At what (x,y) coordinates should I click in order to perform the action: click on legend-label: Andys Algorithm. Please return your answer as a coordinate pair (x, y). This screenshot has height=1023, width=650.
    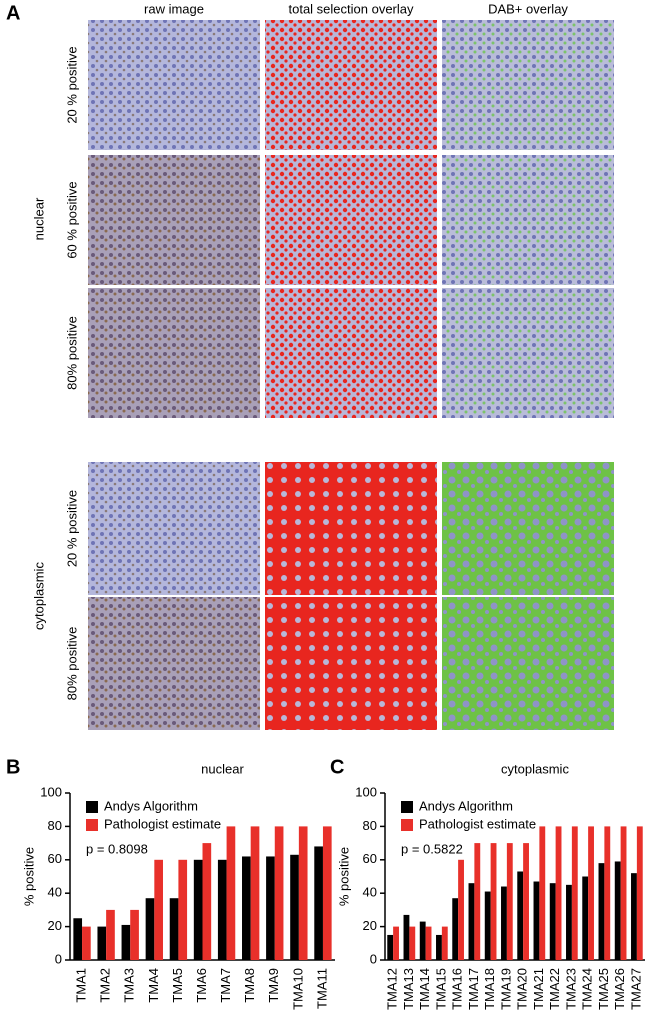
    Looking at the image, I should click on (151, 805).